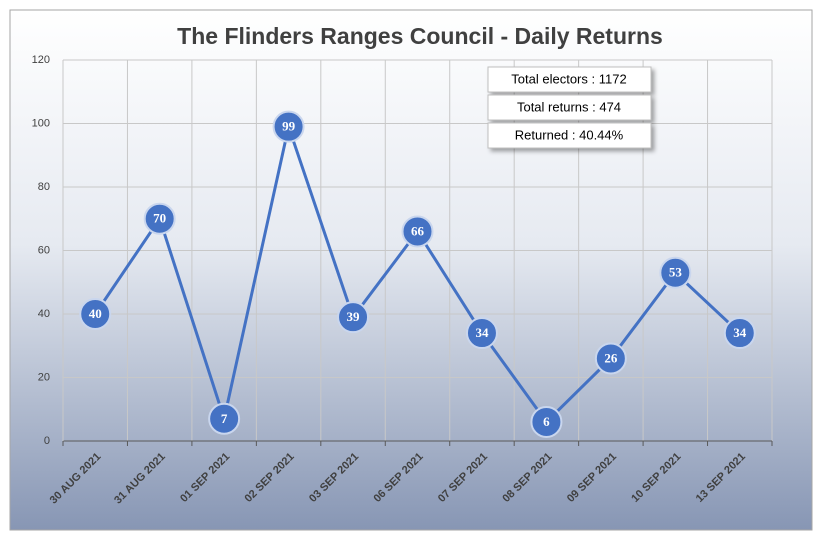  I want to click on data-label: 99, so click(289, 126).